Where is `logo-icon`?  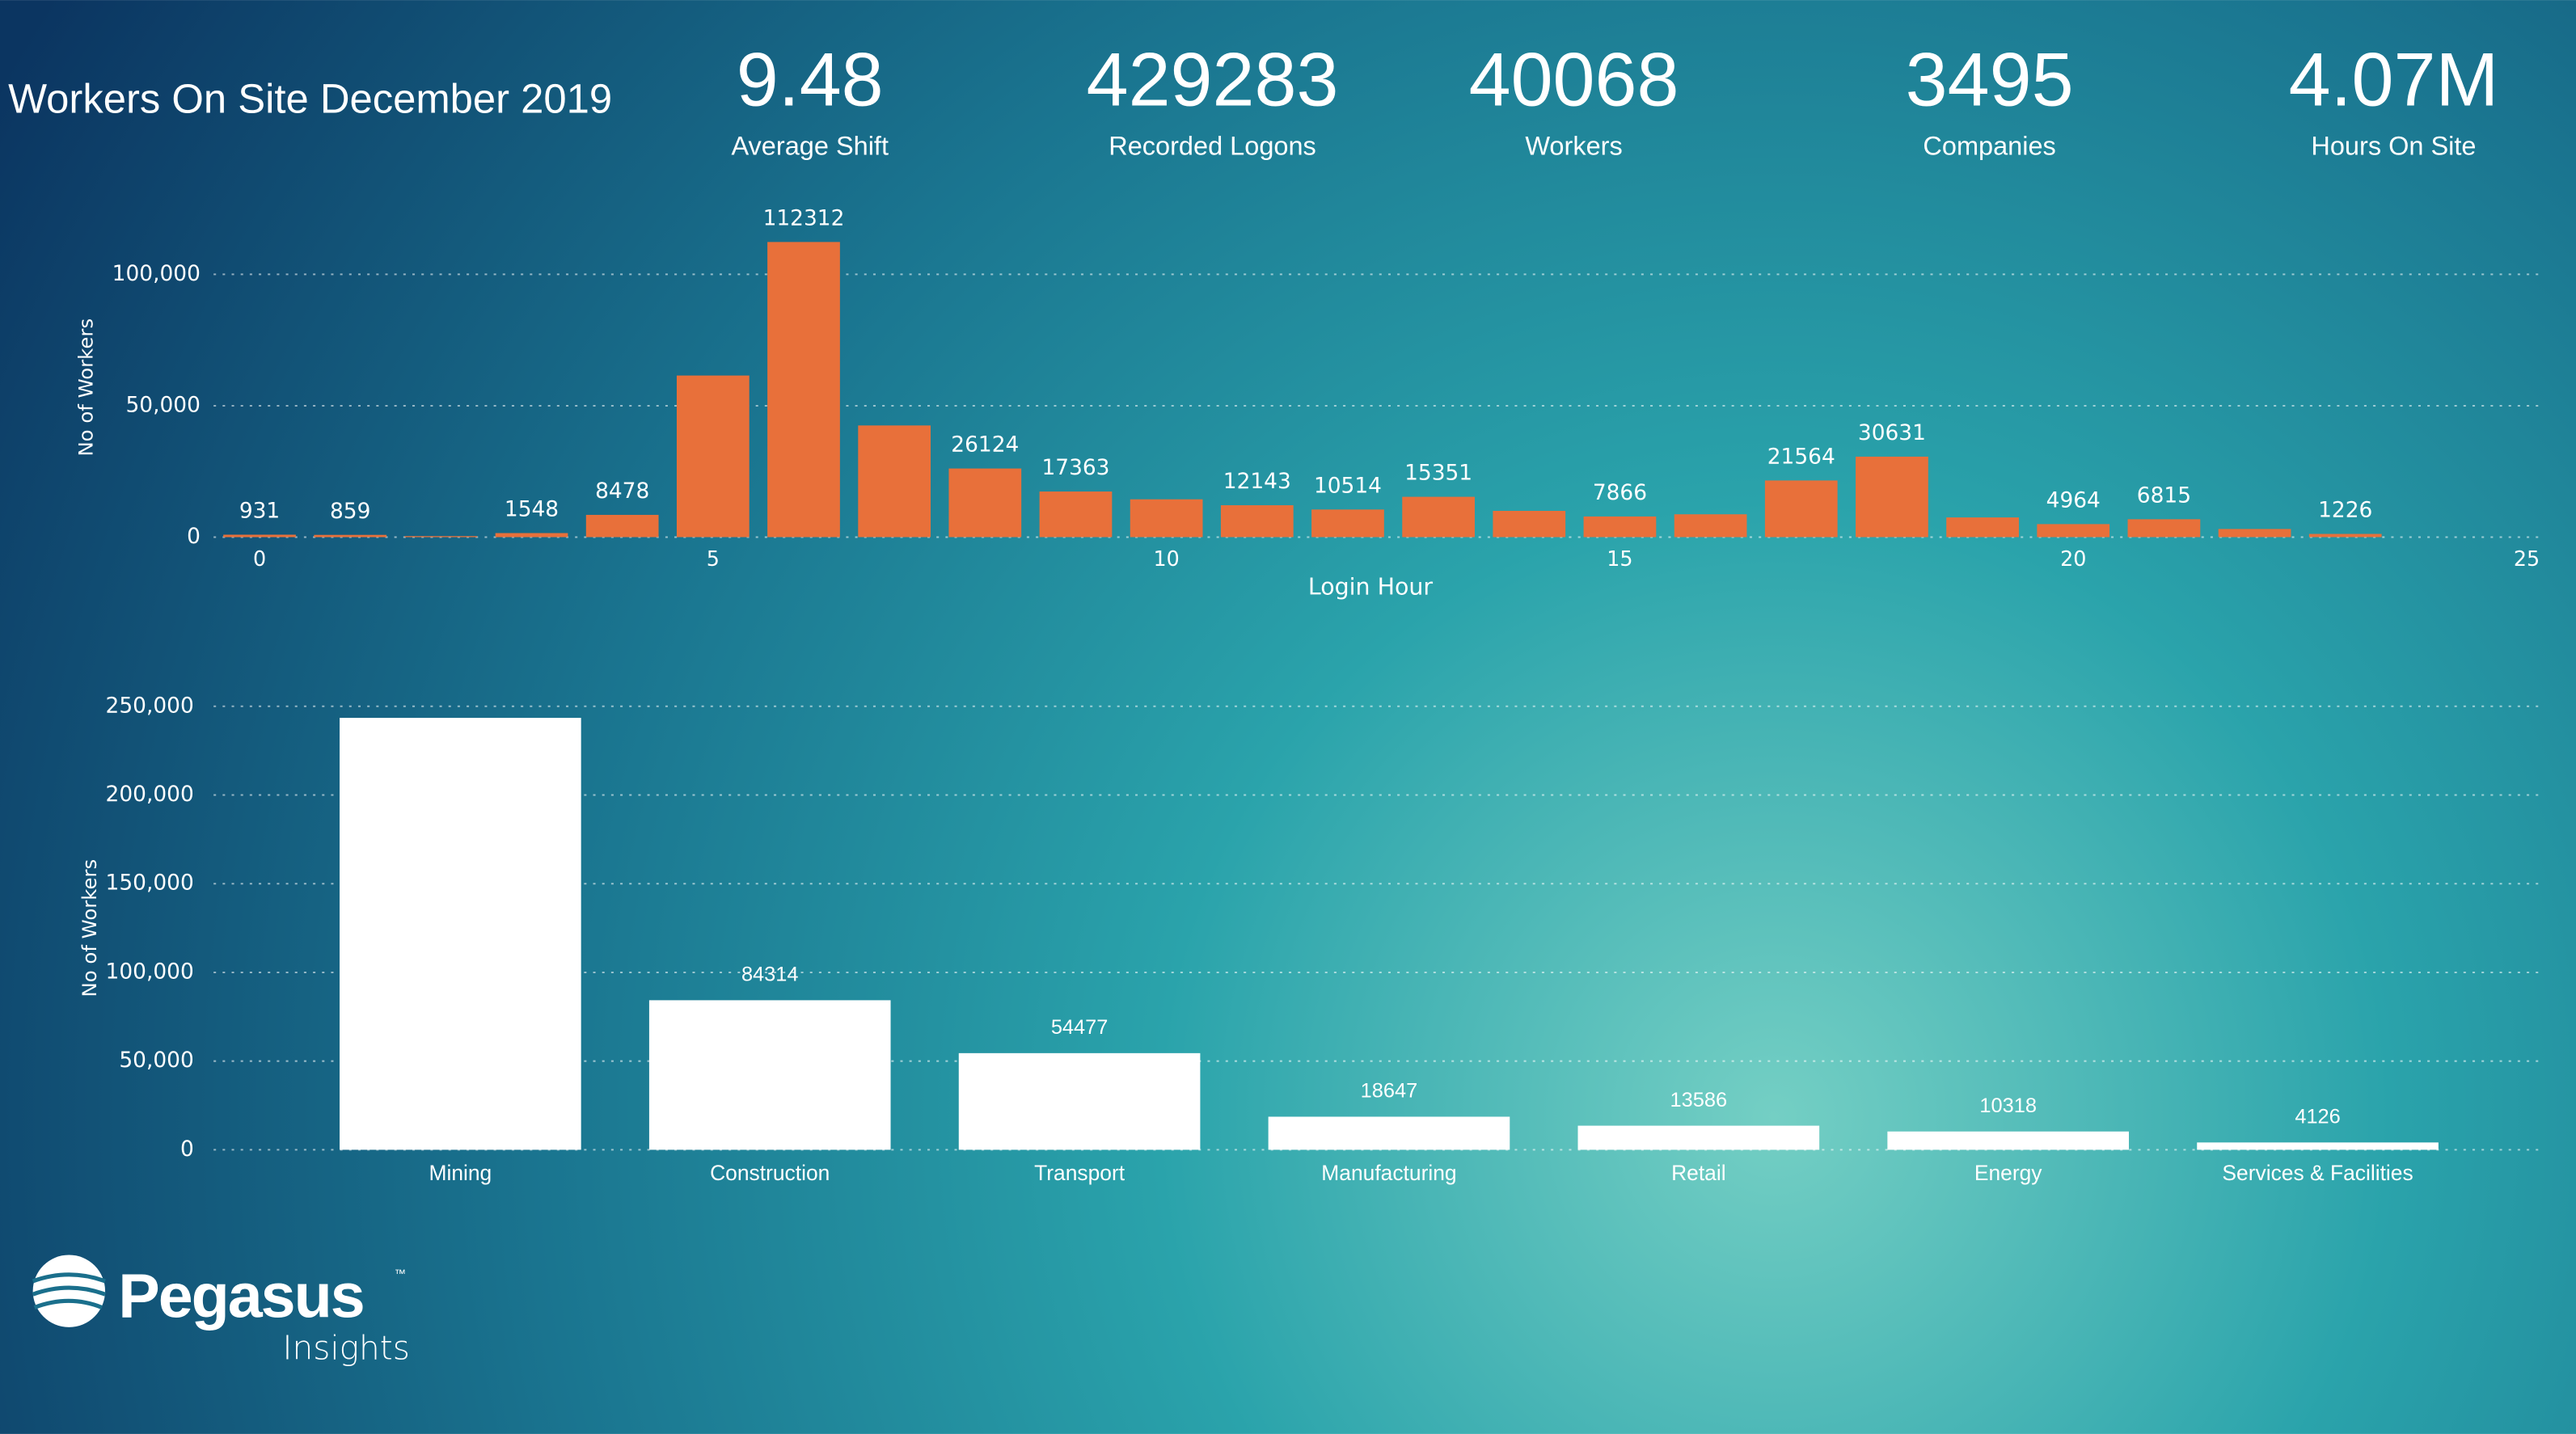
logo-icon is located at coordinates (69, 1291).